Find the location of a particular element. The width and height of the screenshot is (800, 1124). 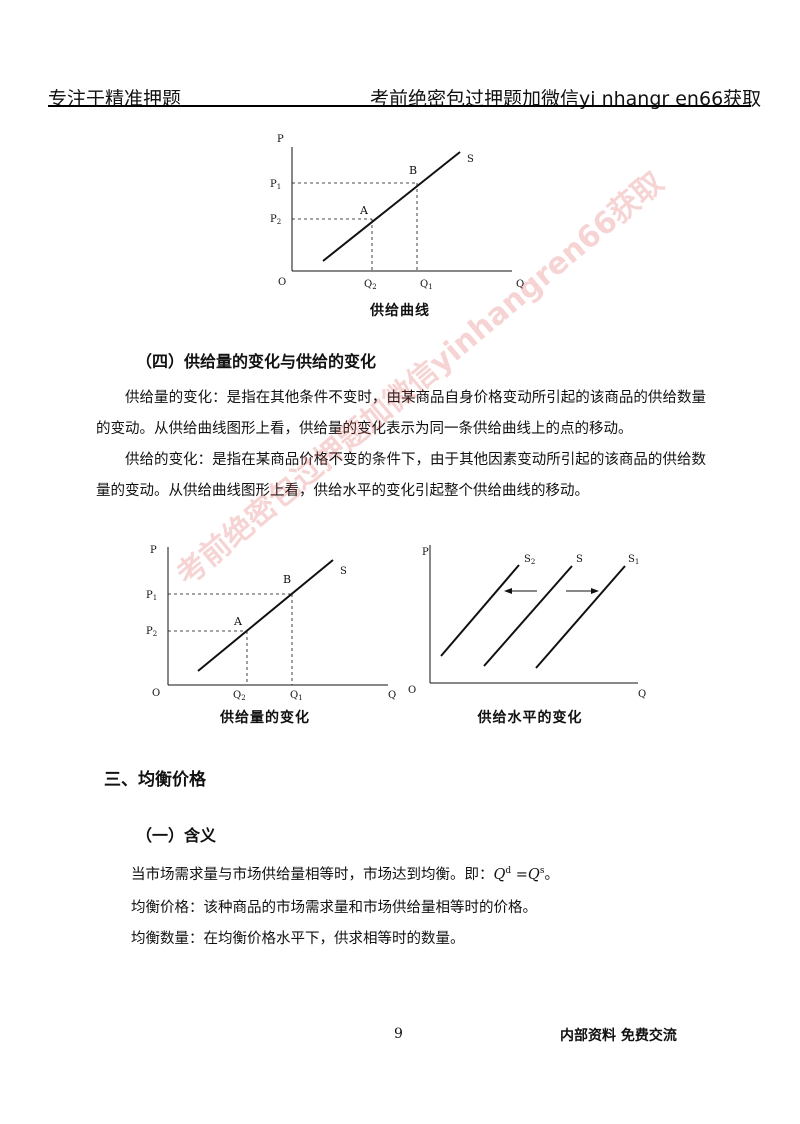

fig2-supply-line is located at coordinates (265, 615).